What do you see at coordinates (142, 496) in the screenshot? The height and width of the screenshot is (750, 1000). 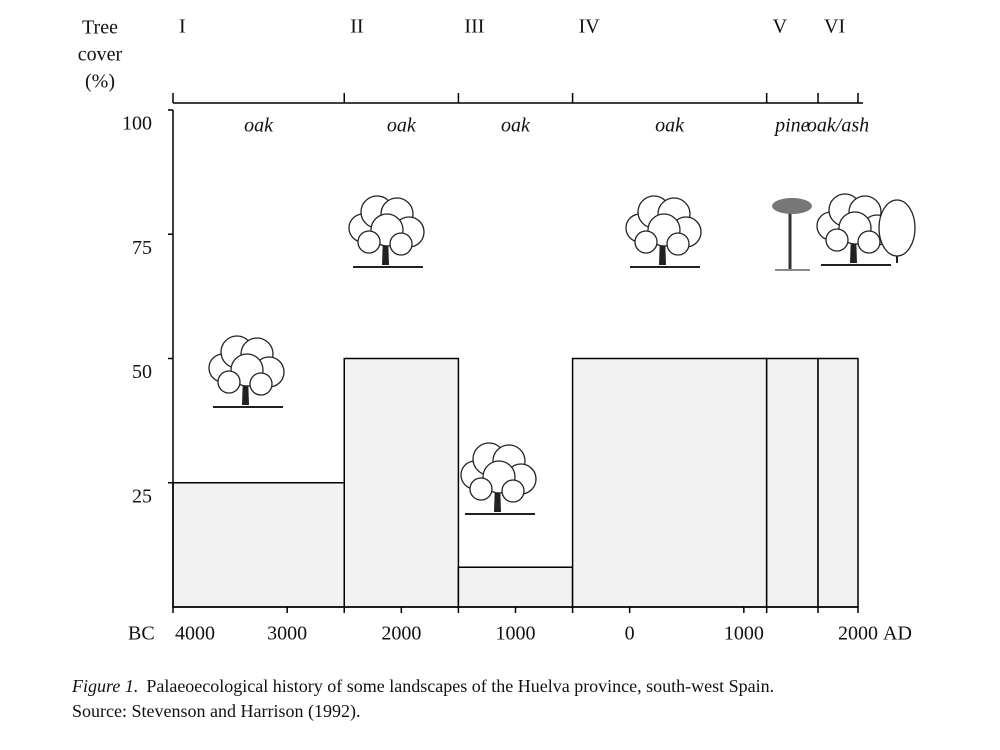 I see `y-tick-label: 25` at bounding box center [142, 496].